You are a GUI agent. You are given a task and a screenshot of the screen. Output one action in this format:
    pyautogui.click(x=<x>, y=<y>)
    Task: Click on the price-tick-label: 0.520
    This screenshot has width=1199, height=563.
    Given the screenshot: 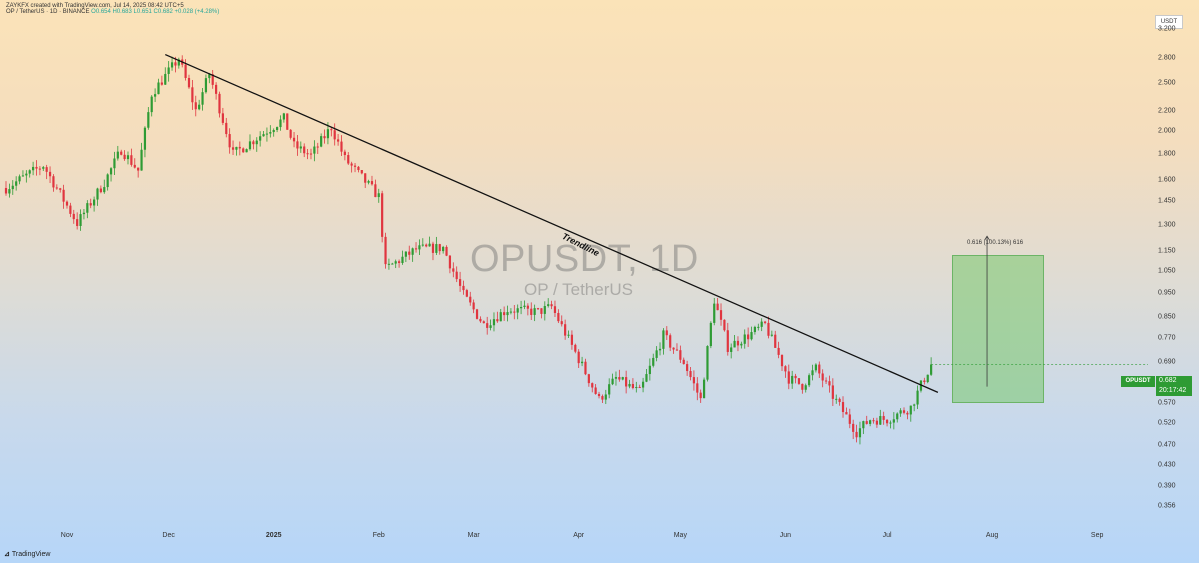 What is the action you would take?
    pyautogui.click(x=1167, y=423)
    